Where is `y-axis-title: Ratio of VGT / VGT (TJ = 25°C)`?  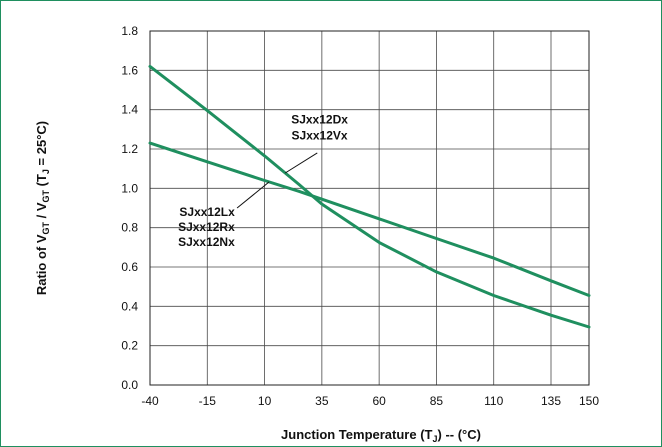 y-axis-title: Ratio of VGT / VGT (TJ = 25°C) is located at coordinates (42, 208).